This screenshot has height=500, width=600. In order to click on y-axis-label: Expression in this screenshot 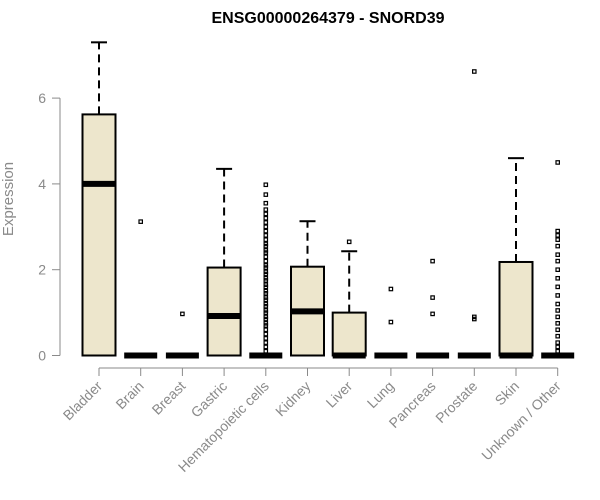, I will do `click(8, 199)`.